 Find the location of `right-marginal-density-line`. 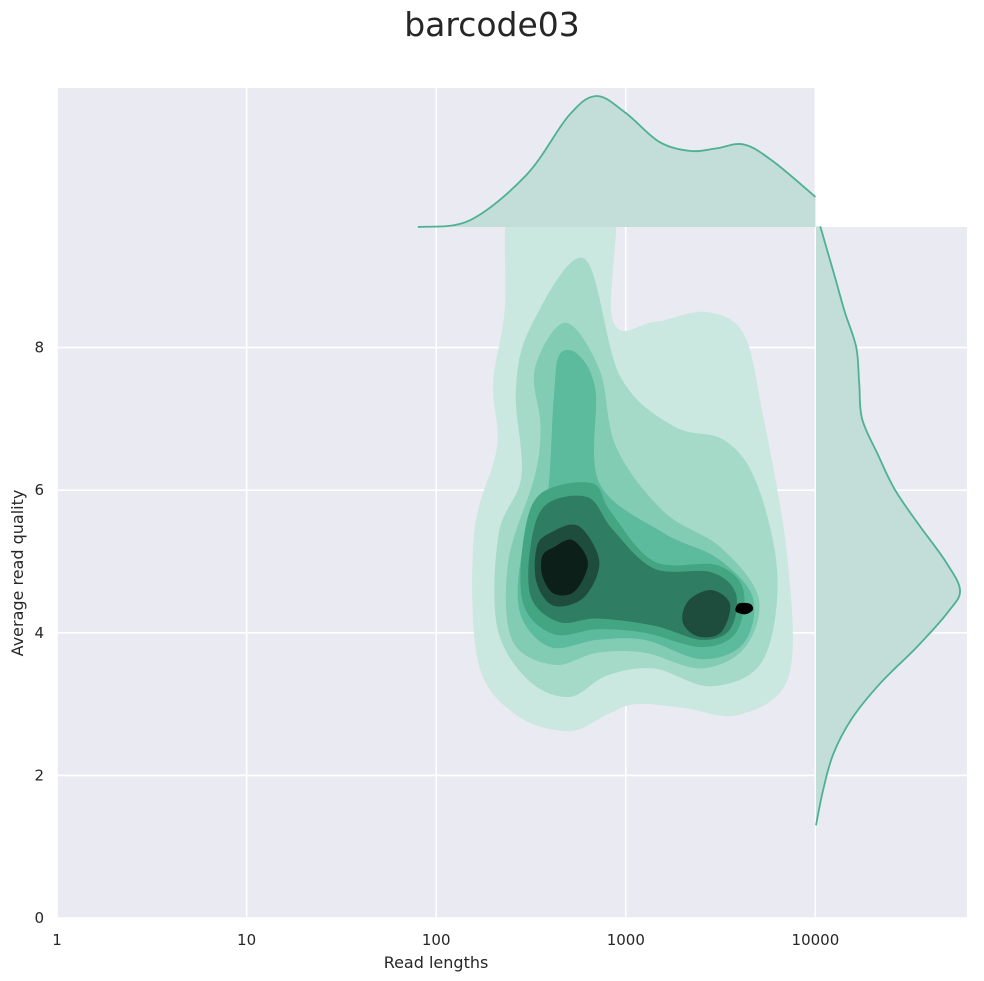

right-marginal-density-line is located at coordinates (888, 526).